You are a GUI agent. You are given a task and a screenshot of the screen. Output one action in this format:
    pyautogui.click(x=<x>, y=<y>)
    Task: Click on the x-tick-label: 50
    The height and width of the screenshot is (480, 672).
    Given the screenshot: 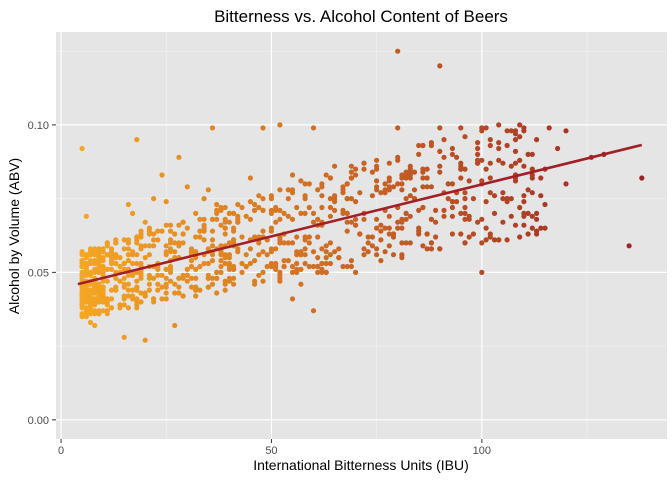 What is the action you would take?
    pyautogui.click(x=271, y=451)
    